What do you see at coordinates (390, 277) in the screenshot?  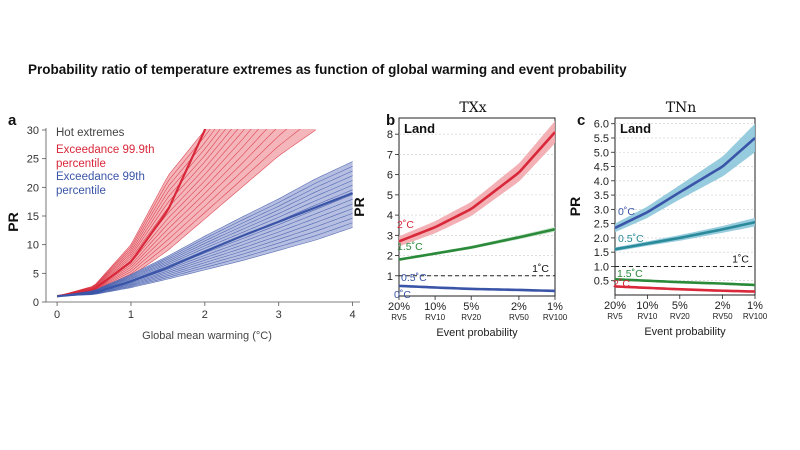 I see `panel-b-ytick-label: 1` at bounding box center [390, 277].